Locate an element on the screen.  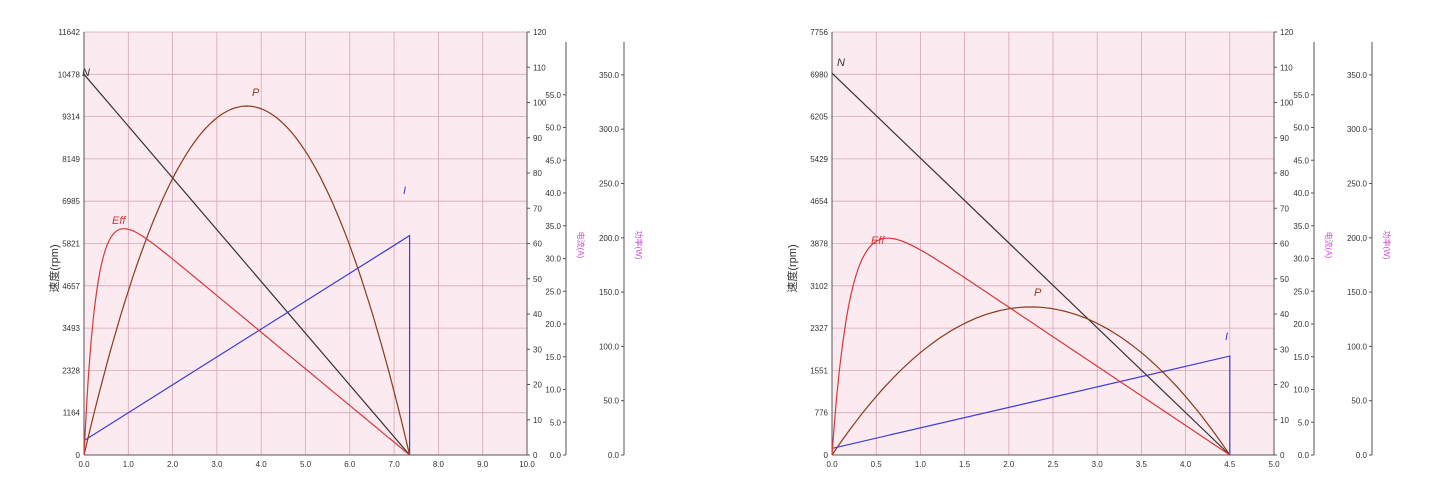
x-tick-label: 0.5 is located at coordinates (877, 464).